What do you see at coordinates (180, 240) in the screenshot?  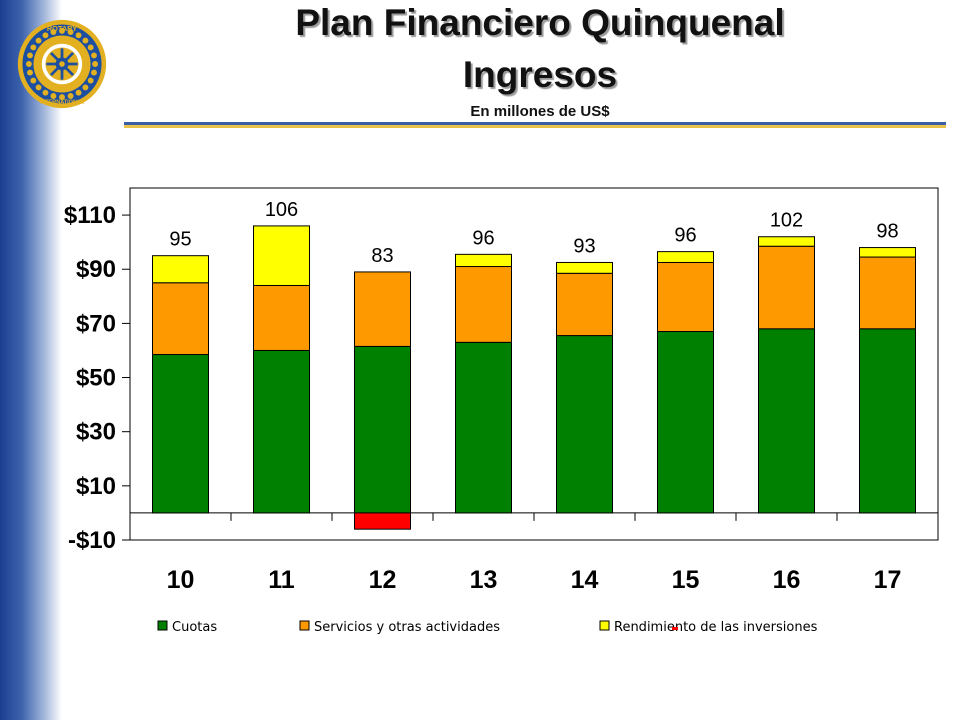 I see `bar-total-label: 95` at bounding box center [180, 240].